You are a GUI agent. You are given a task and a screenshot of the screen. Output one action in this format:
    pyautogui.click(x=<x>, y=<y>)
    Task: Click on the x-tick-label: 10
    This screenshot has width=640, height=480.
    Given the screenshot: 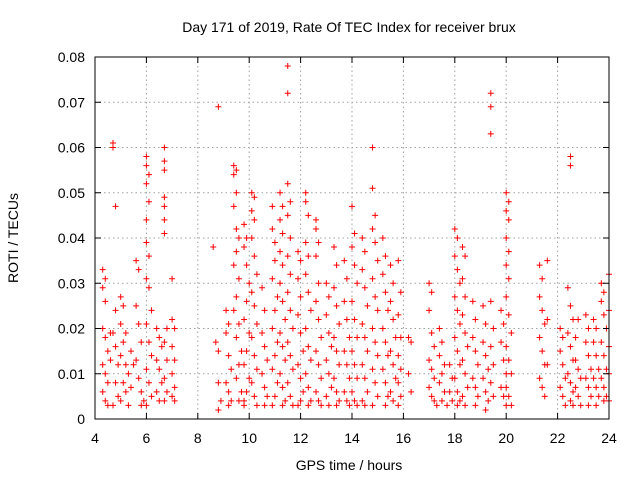 What is the action you would take?
    pyautogui.click(x=249, y=438)
    